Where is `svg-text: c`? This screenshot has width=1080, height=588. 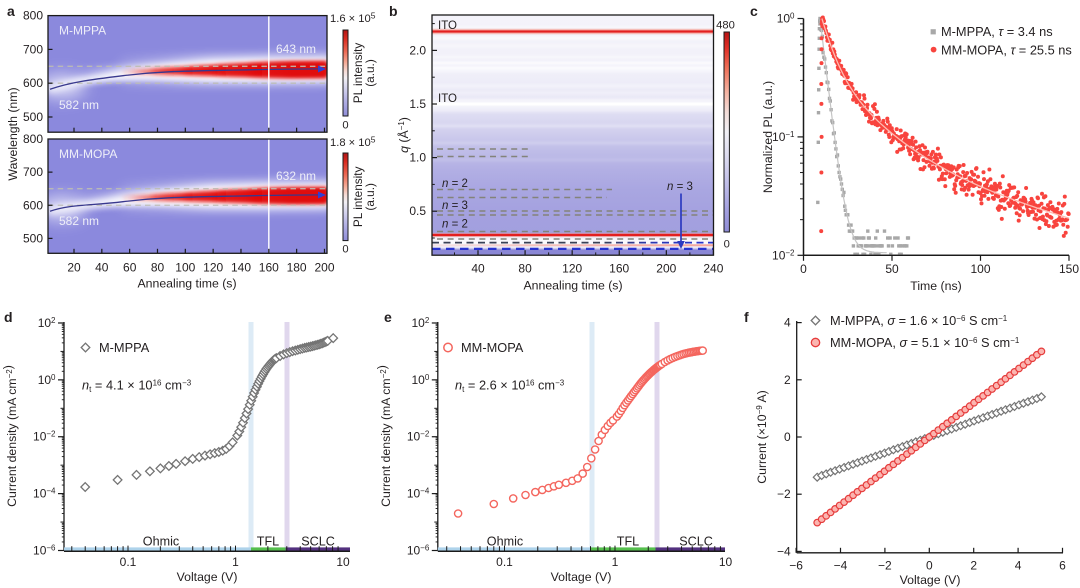
svg-text: c is located at coordinates (754, 11).